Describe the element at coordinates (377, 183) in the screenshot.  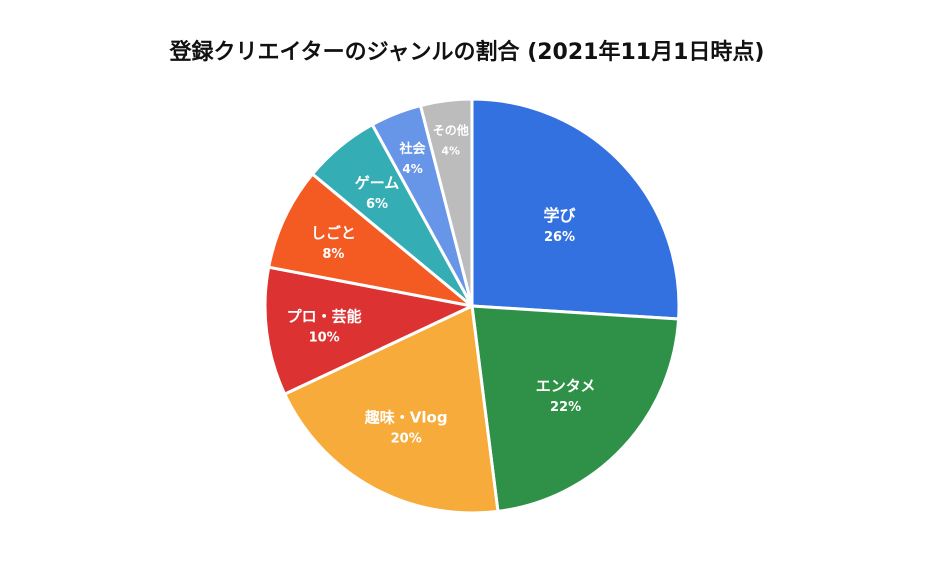
I see `slice-label-6: ゲーム` at that location.